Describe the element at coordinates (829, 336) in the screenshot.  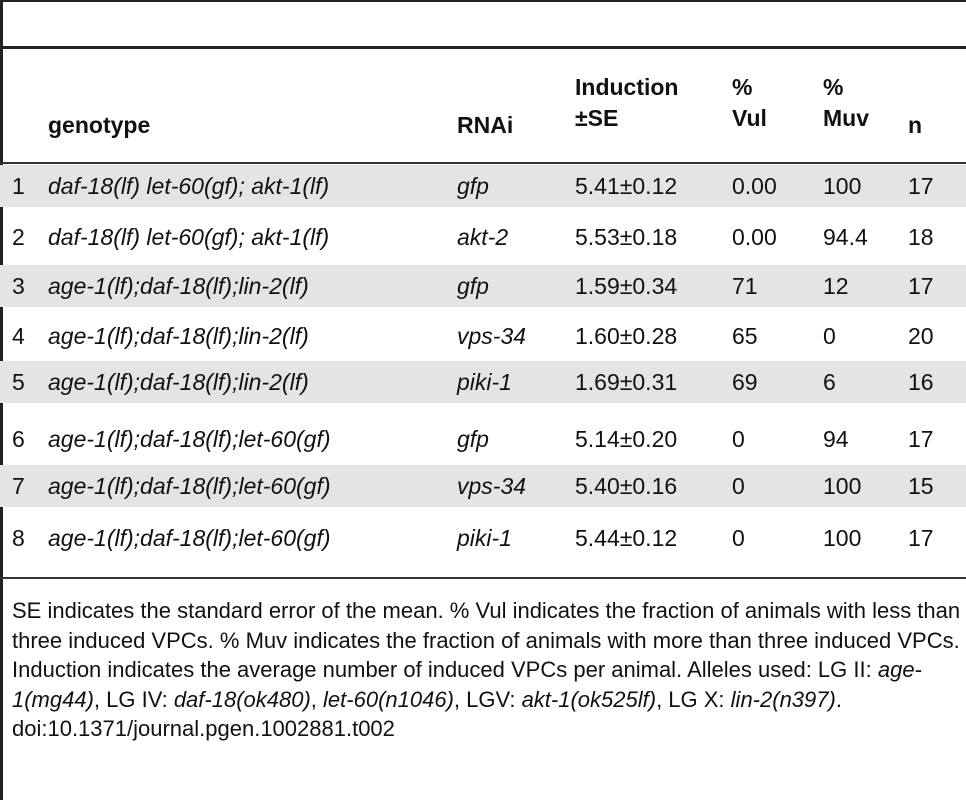
I see `row-muv: 0` at that location.